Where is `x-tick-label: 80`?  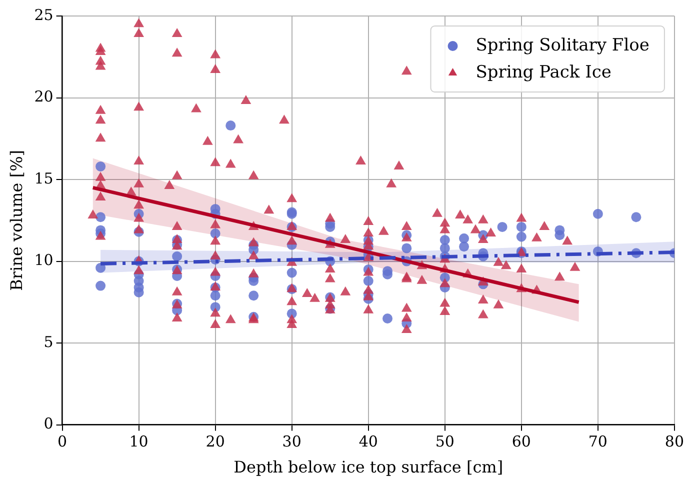
x-tick-label: 80 is located at coordinates (674, 441).